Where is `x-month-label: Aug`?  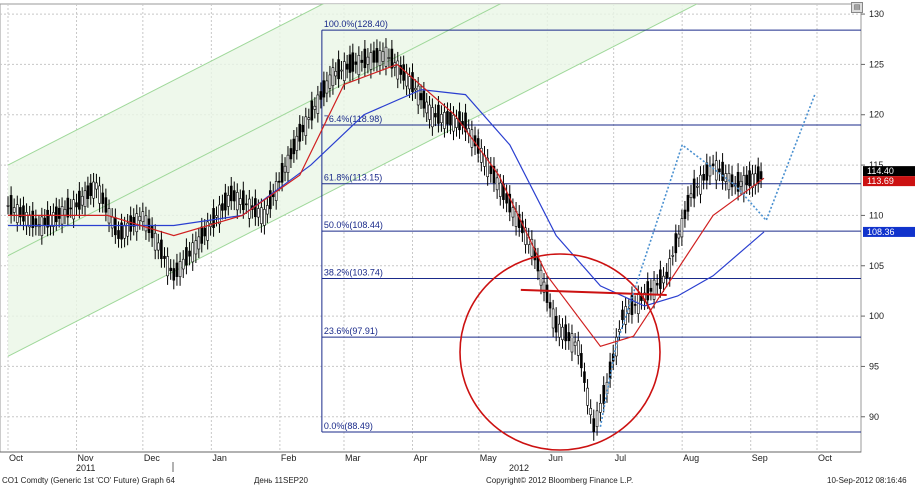 x-month-label: Aug is located at coordinates (691, 458).